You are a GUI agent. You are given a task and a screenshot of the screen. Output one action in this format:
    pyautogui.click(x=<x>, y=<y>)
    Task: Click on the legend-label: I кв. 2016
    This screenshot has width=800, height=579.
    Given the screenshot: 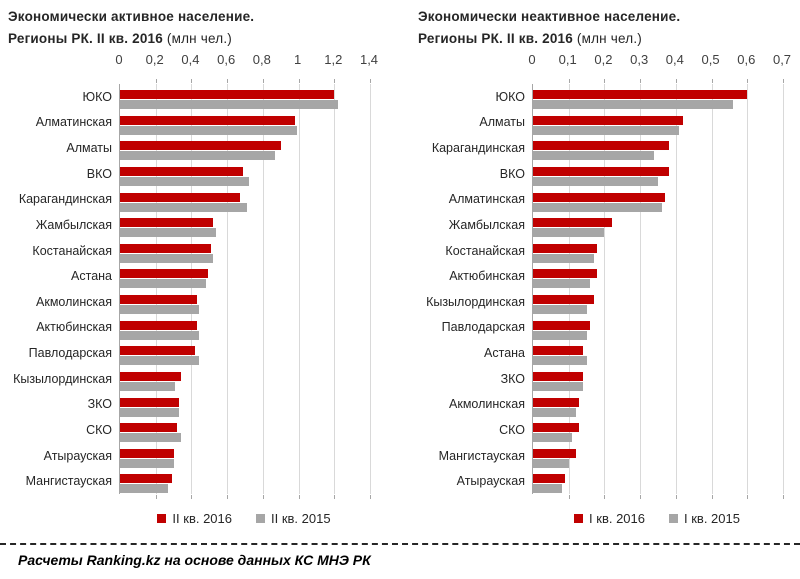 What is the action you would take?
    pyautogui.click(x=617, y=518)
    